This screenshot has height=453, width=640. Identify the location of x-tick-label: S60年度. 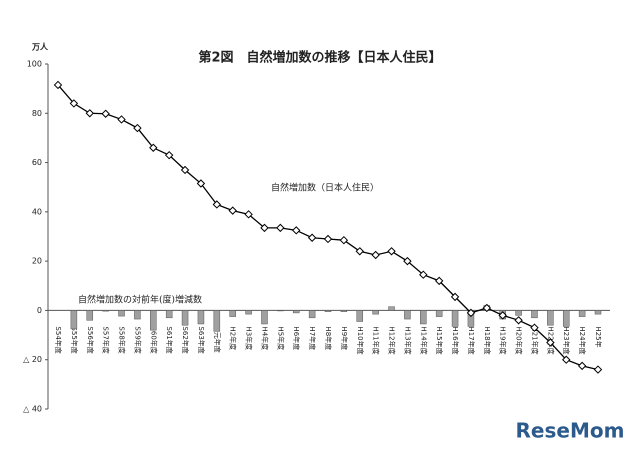
(153, 339).